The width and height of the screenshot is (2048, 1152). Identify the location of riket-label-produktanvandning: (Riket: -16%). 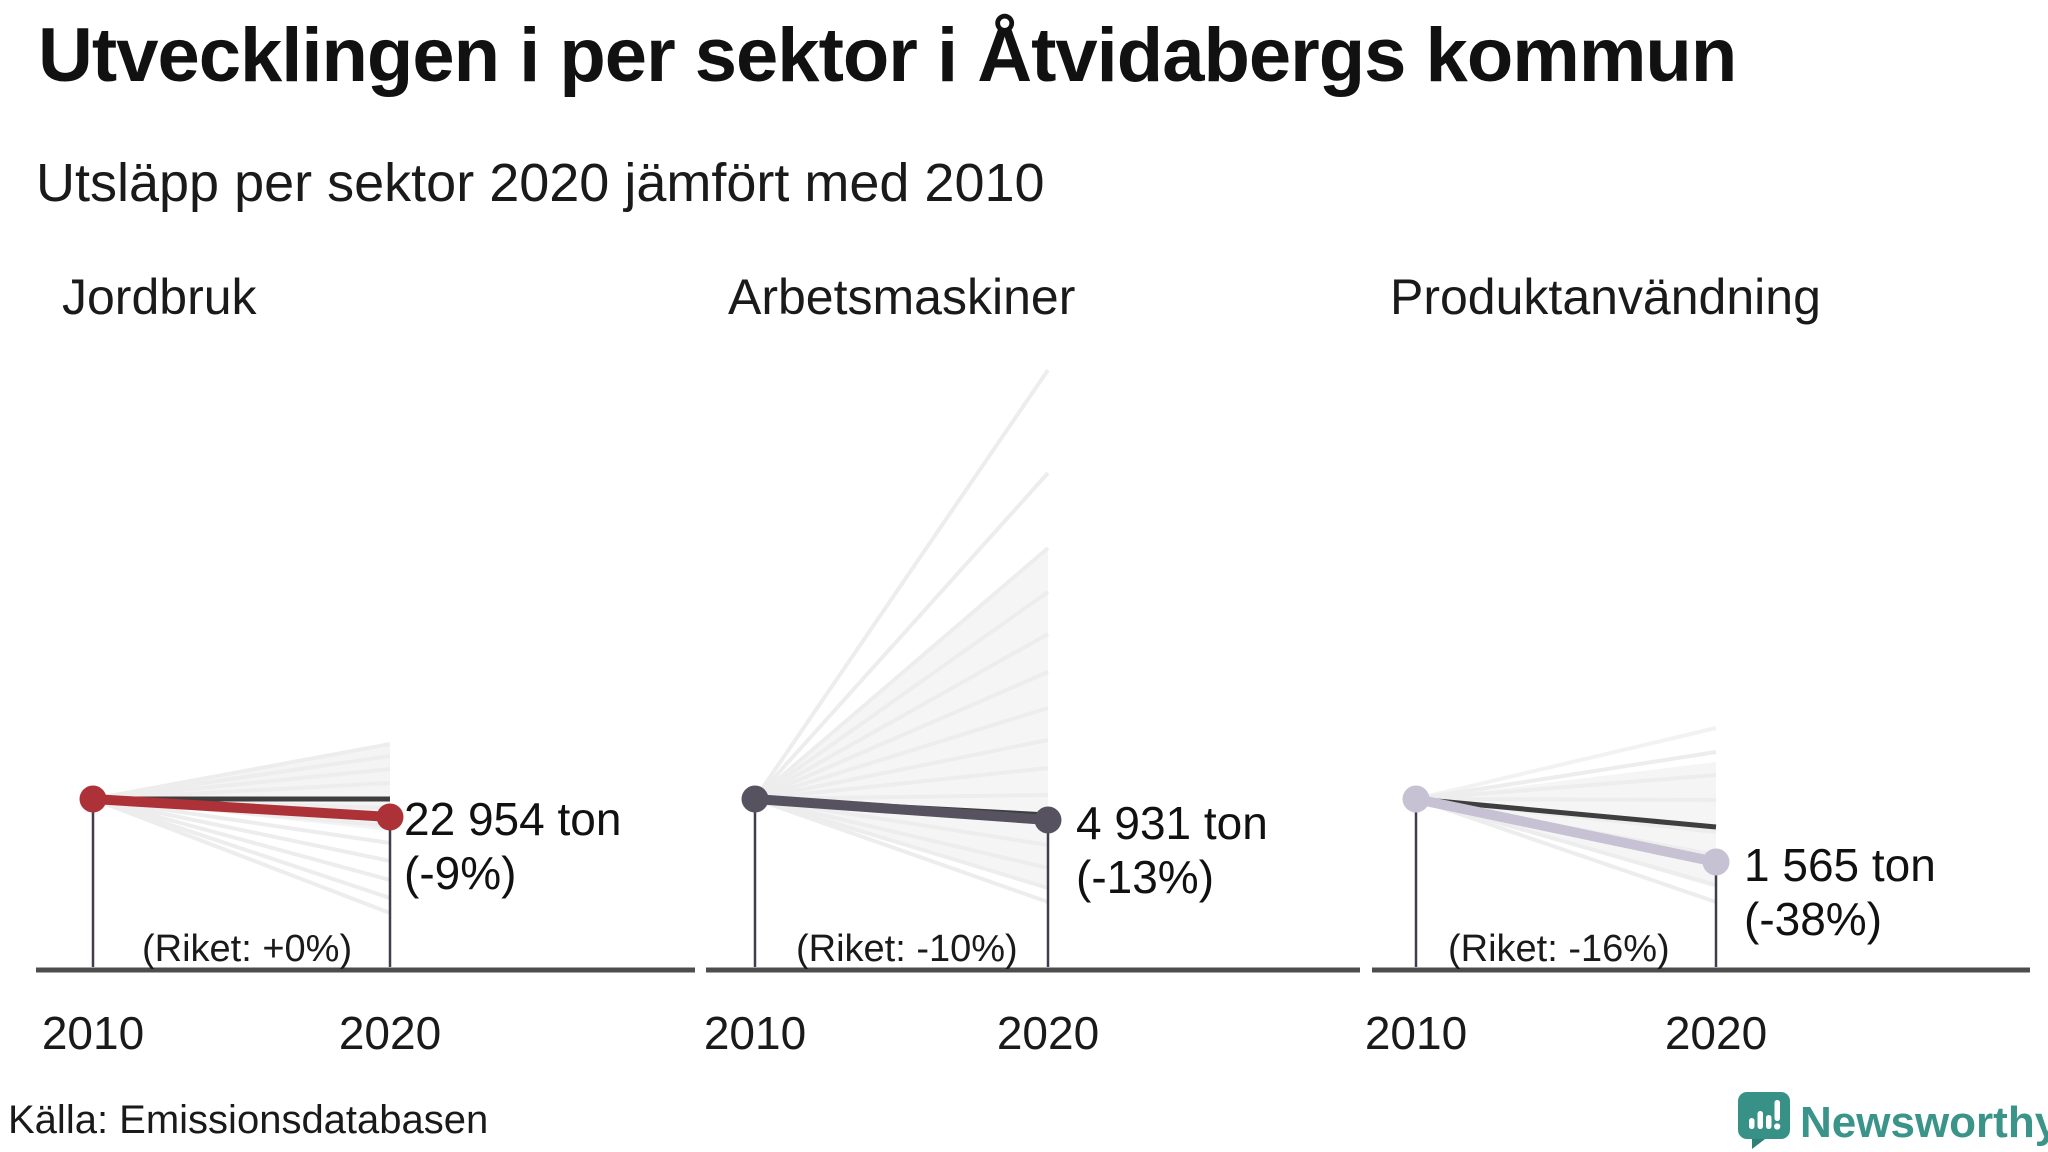
(1559, 949).